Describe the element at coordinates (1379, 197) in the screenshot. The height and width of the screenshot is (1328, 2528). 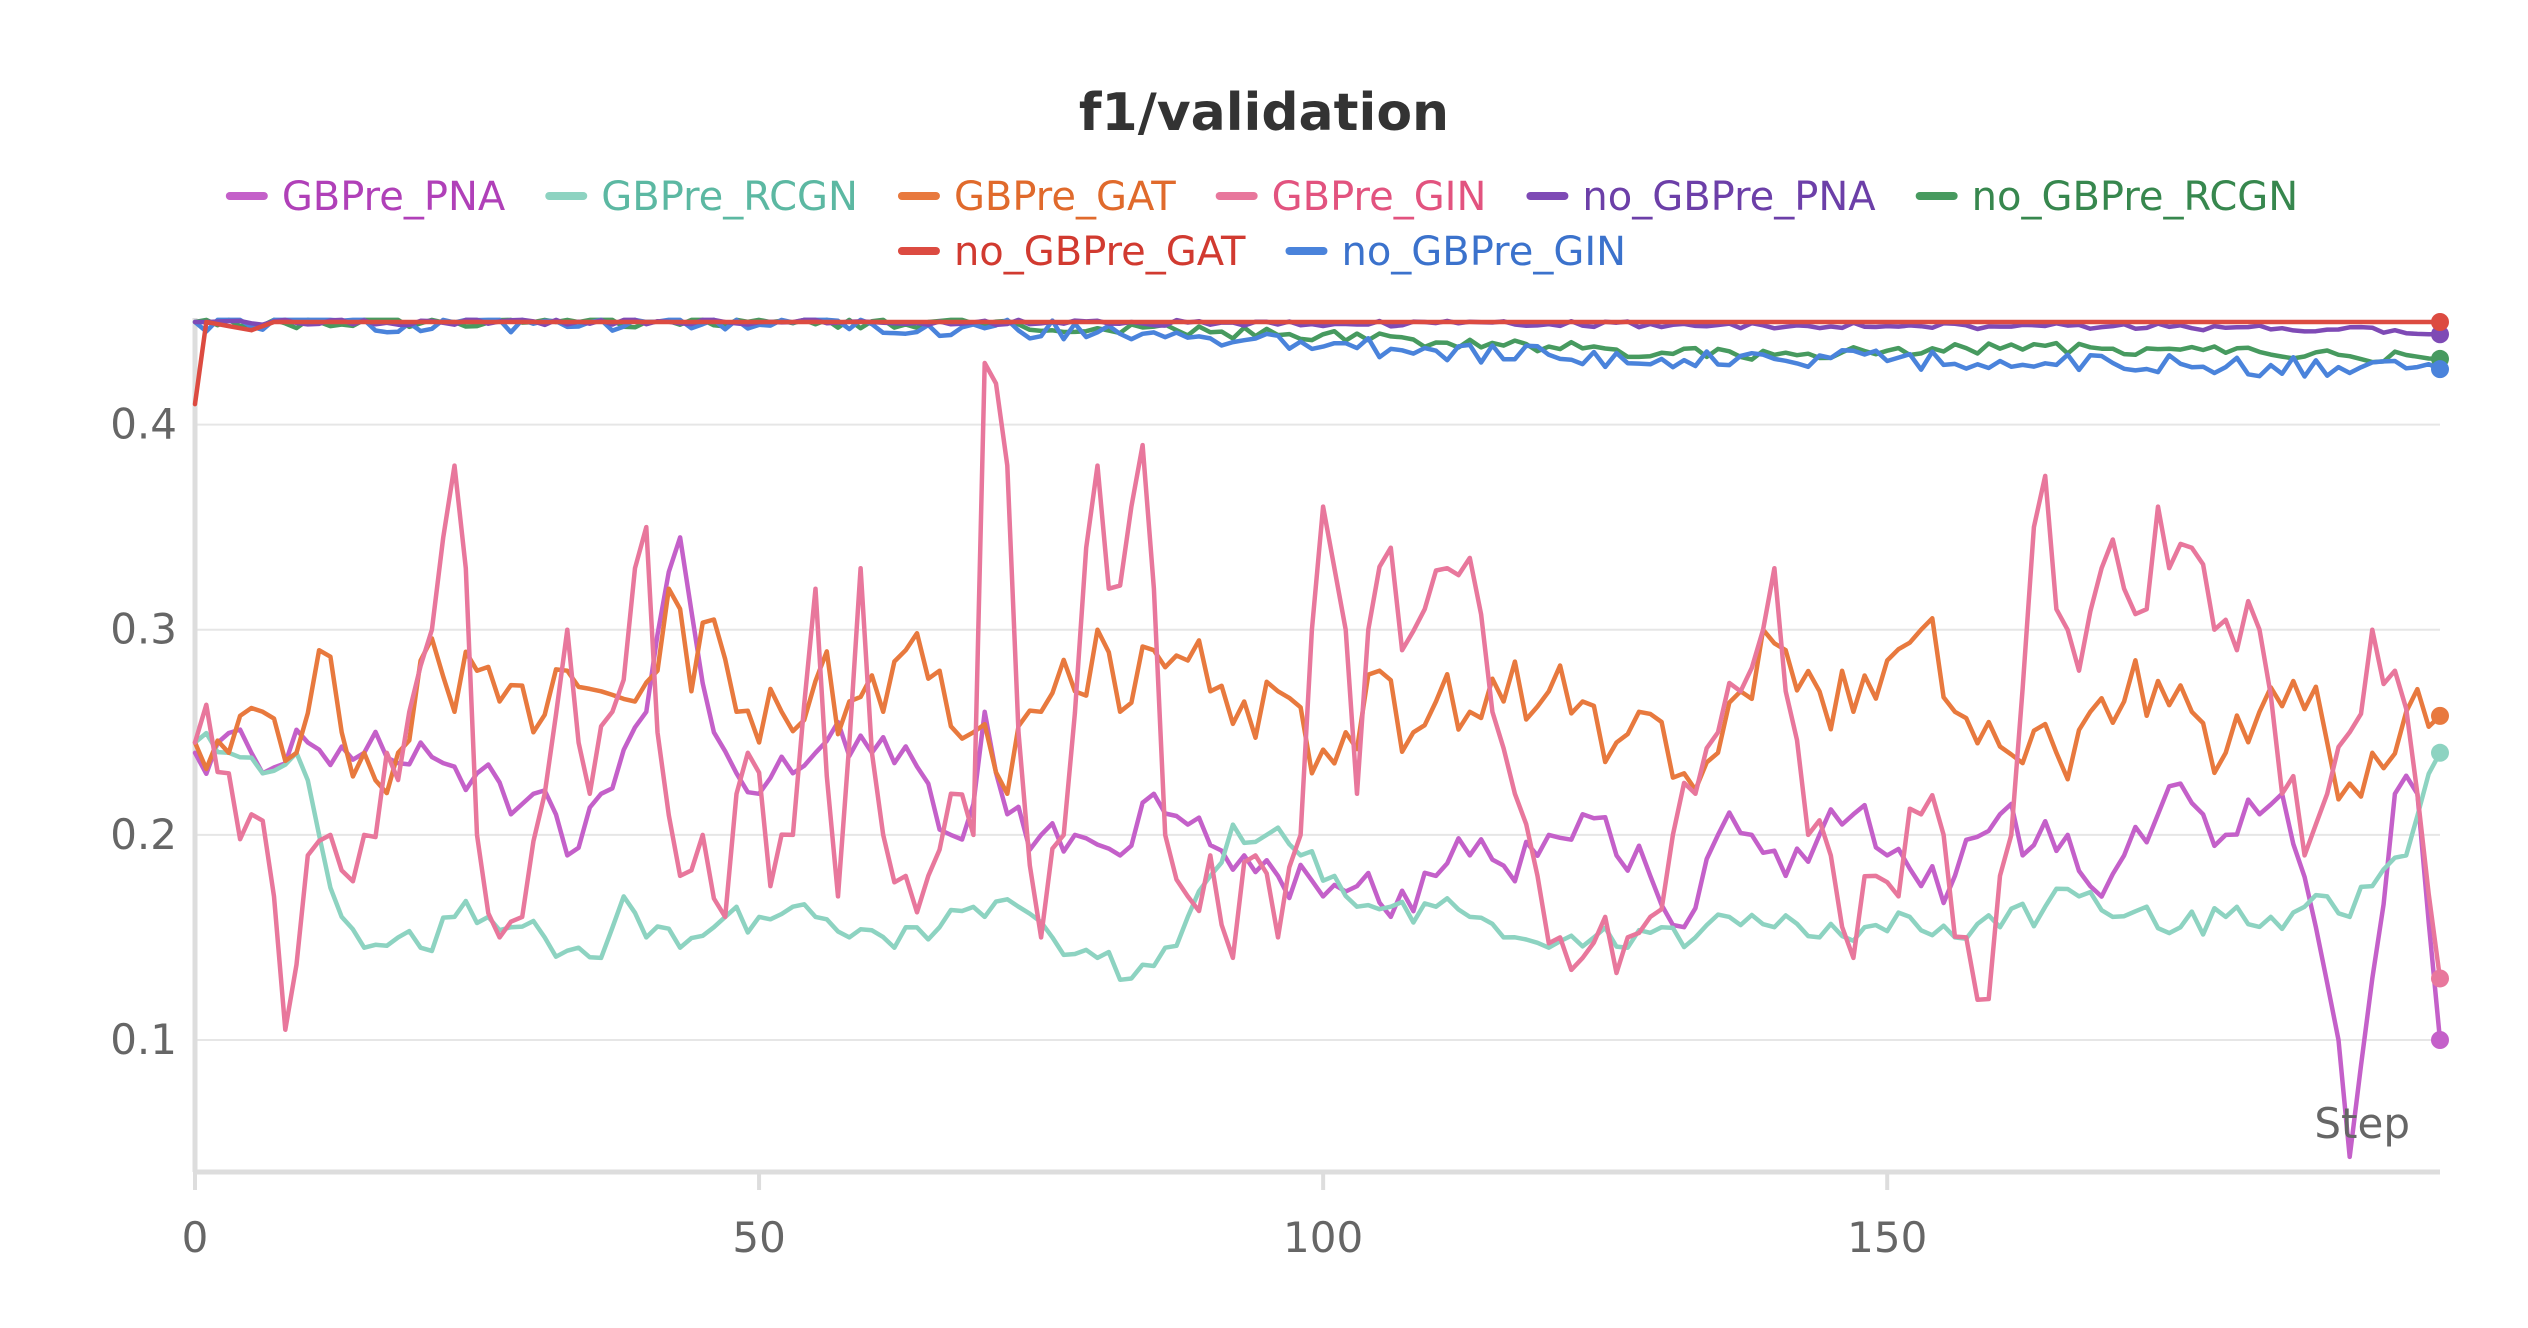
I see `legend-label: GBPre_GIN` at that location.